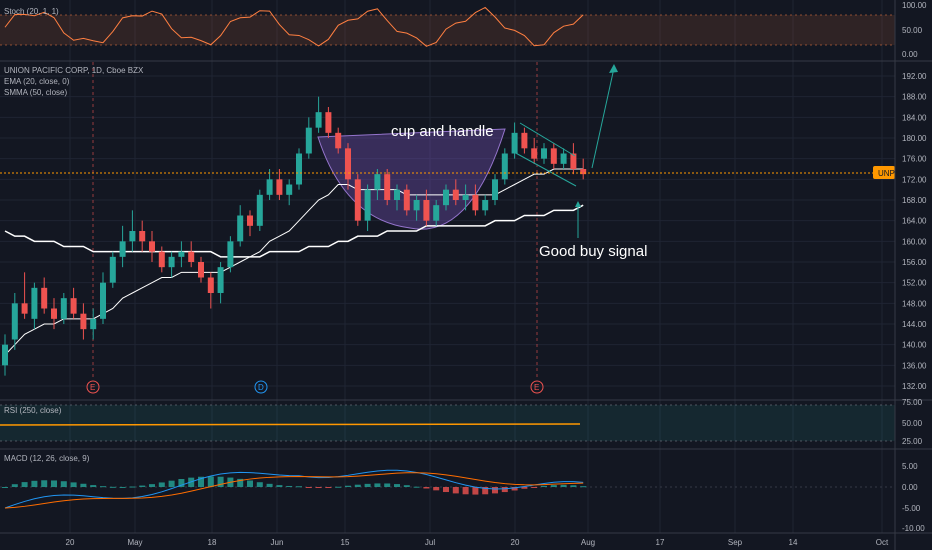 This screenshot has height=550, width=932. I want to click on dividend-marker: D, so click(261, 387).